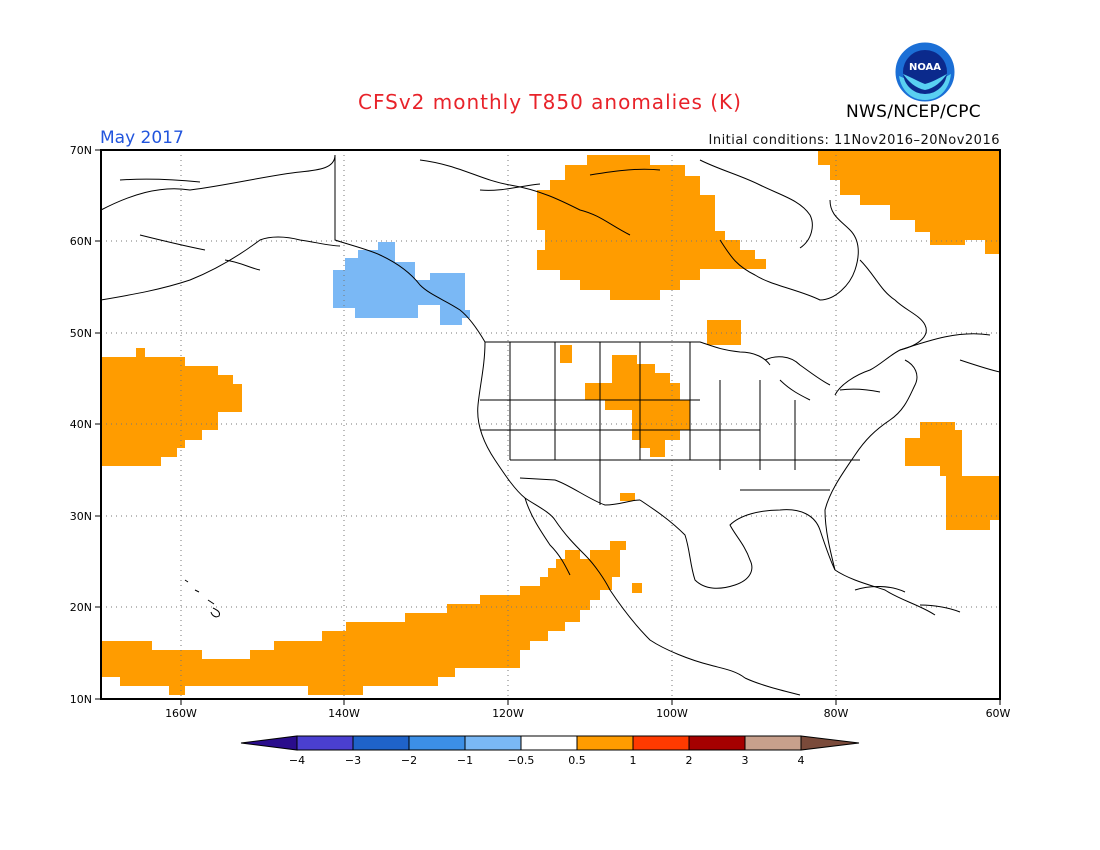  What do you see at coordinates (672, 713) in the screenshot?
I see `lon-label: 100W` at bounding box center [672, 713].